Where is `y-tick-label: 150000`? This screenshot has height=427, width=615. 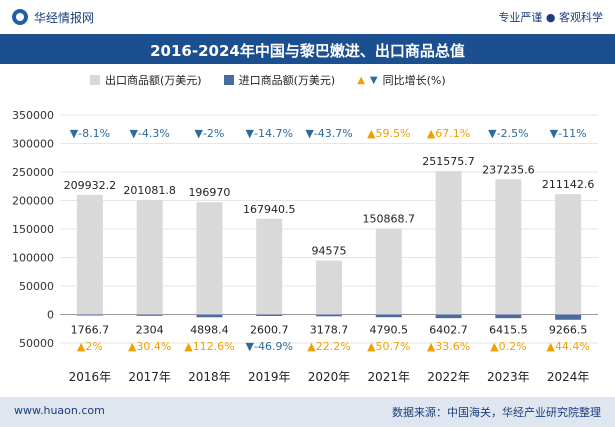
y-tick-label: 150000 is located at coordinates (33, 229).